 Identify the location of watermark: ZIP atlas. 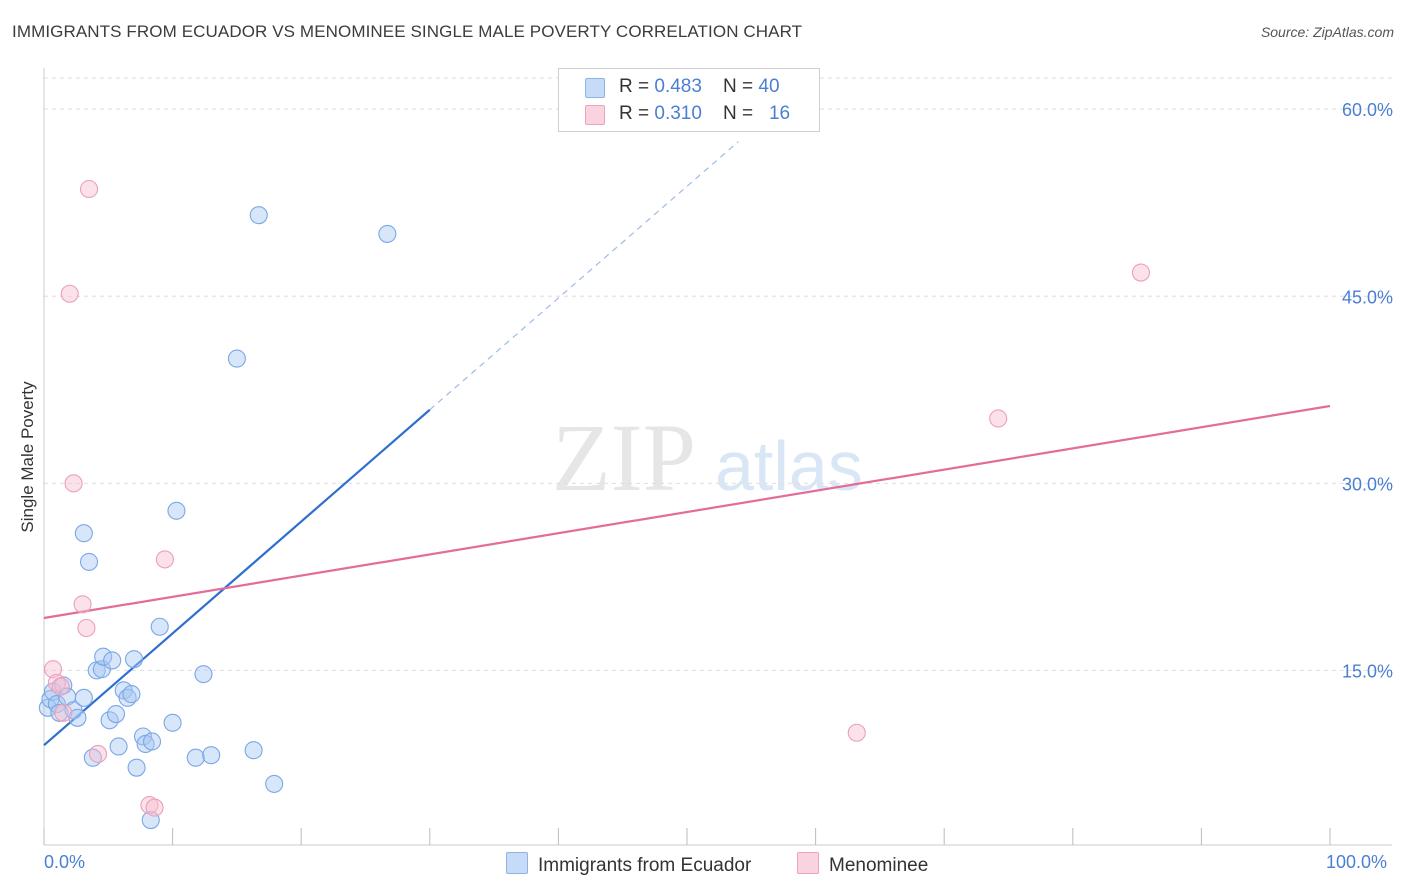
(707, 457).